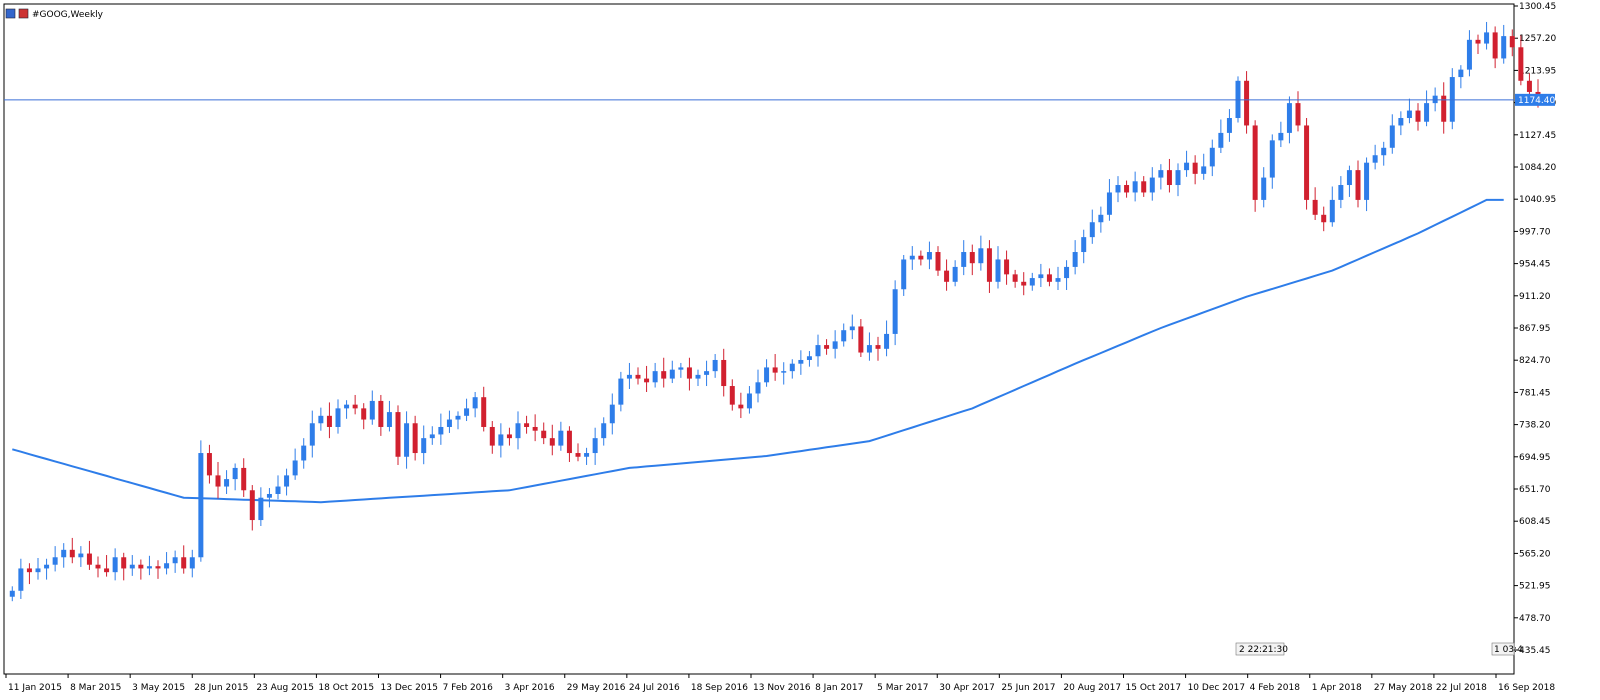 The image size is (1600, 700). What do you see at coordinates (1263, 650) in the screenshot?
I see `timer-label-left: 2 22:21:30` at bounding box center [1263, 650].